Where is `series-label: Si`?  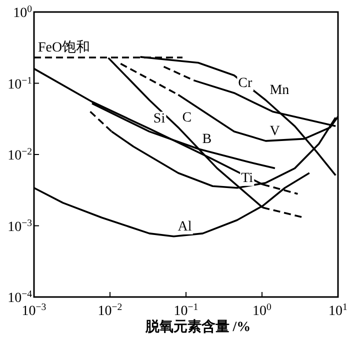 series-label: Si is located at coordinates (159, 119).